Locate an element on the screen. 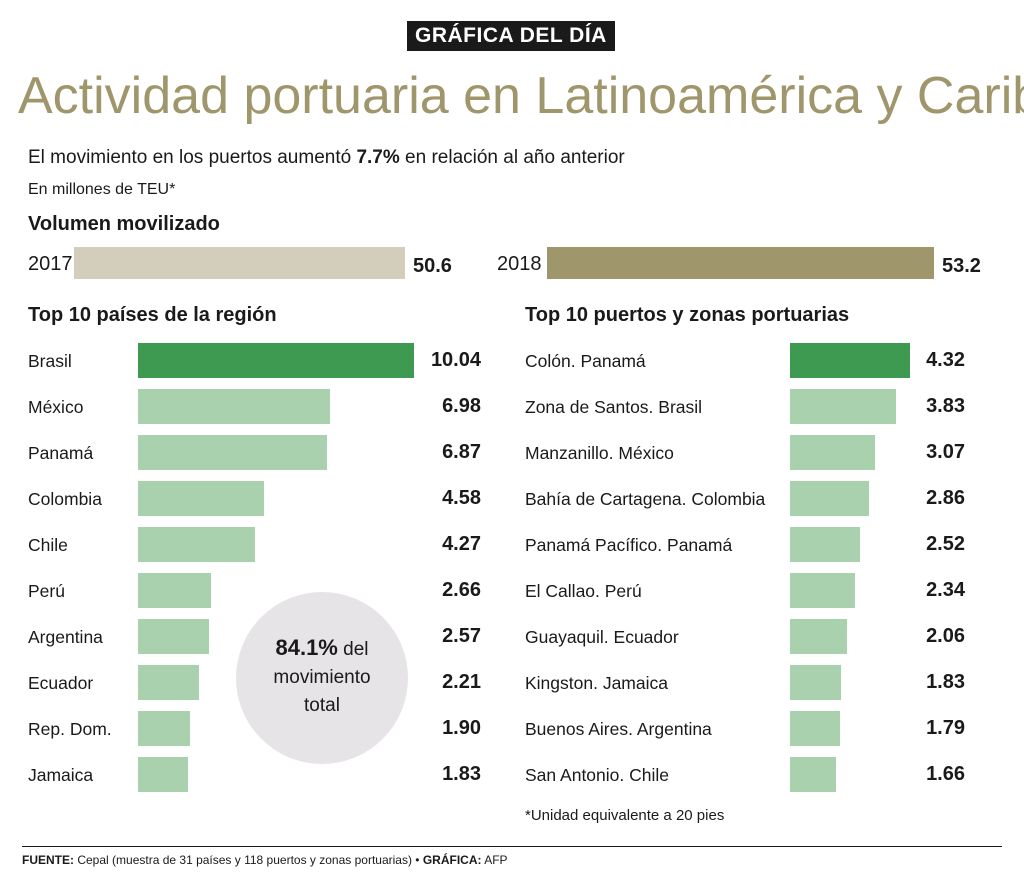 The height and width of the screenshot is (880, 1024). country-label: Panamá is located at coordinates (61, 453).